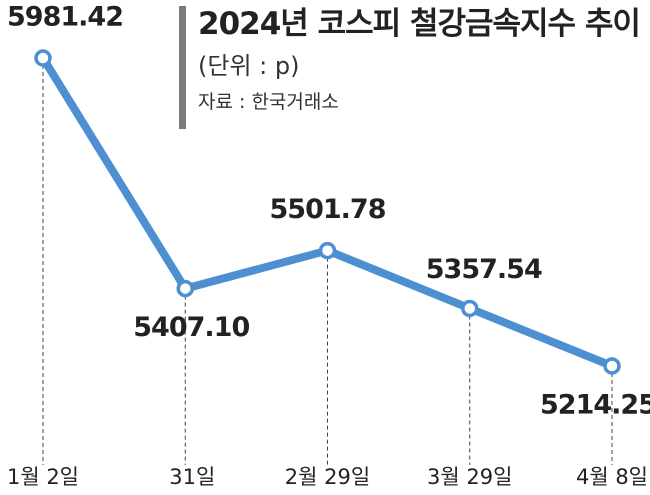  I want to click on chart-title: 2024년 코스피 철강금속지수 추이, so click(419, 24).